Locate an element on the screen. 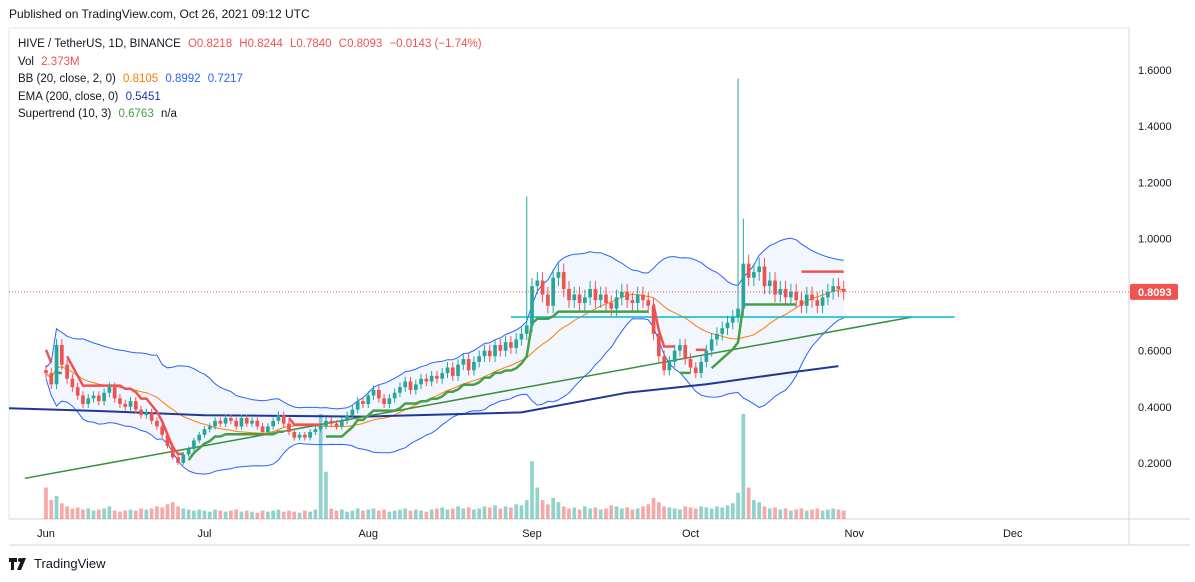  symbol-label: HIVE / TetherUS, 1D, BINANCE is located at coordinates (99, 44).